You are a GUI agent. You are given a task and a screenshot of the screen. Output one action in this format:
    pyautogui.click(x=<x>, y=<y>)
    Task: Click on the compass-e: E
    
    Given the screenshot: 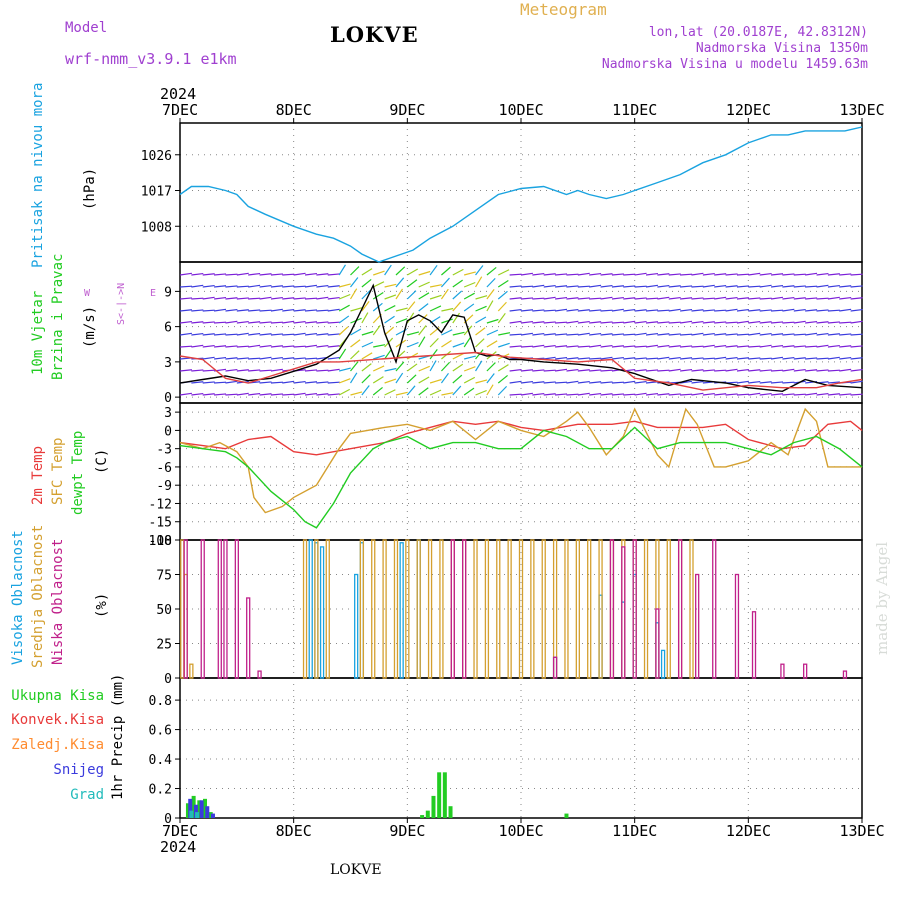 What is the action you would take?
    pyautogui.click(x=153, y=293)
    